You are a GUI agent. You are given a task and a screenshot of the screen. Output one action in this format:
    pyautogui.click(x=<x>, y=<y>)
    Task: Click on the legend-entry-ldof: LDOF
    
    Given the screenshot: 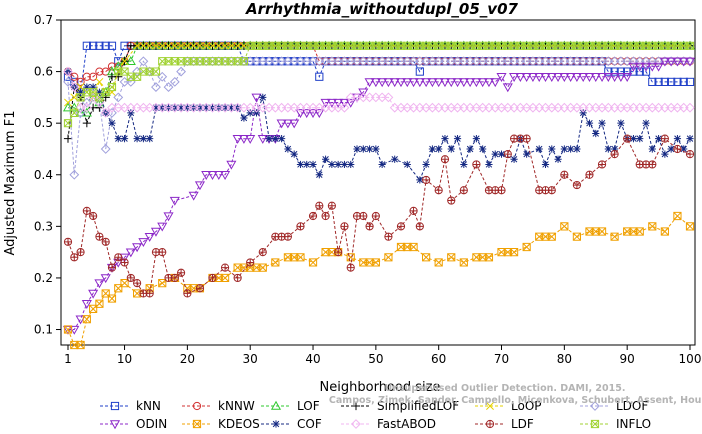 What is the action you would take?
    pyautogui.click(x=614, y=406)
    